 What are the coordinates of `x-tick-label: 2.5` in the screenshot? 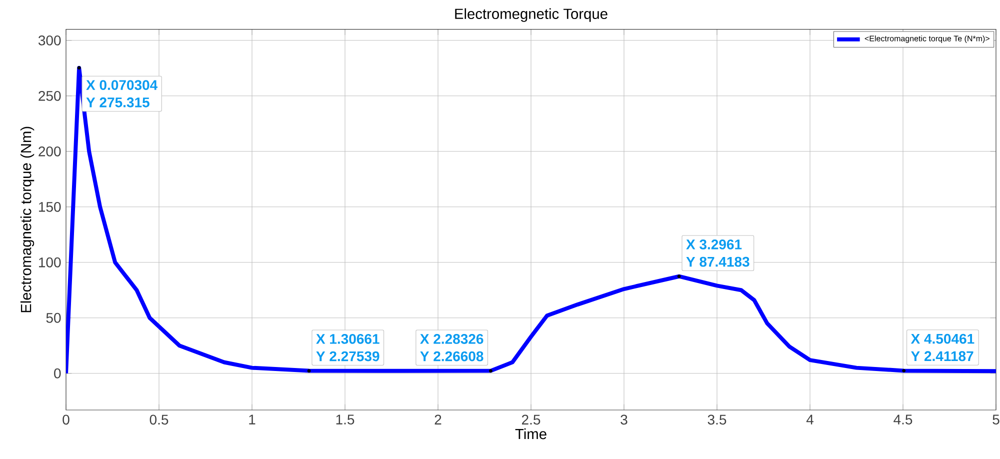 It's located at (531, 419).